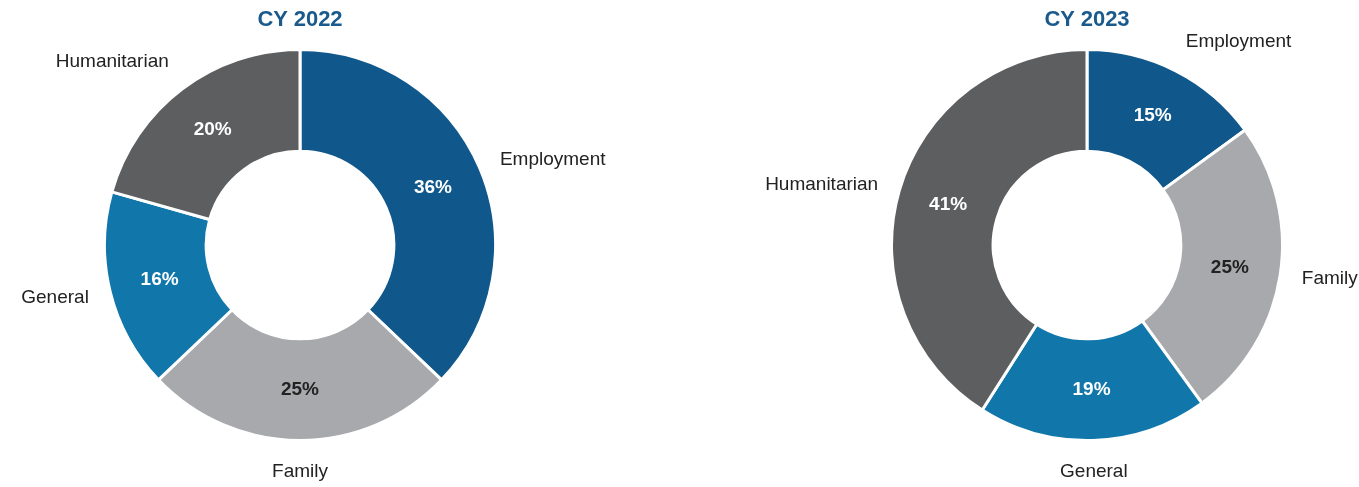  Describe the element at coordinates (433, 187) in the screenshot. I see `data-label: 36%` at that location.